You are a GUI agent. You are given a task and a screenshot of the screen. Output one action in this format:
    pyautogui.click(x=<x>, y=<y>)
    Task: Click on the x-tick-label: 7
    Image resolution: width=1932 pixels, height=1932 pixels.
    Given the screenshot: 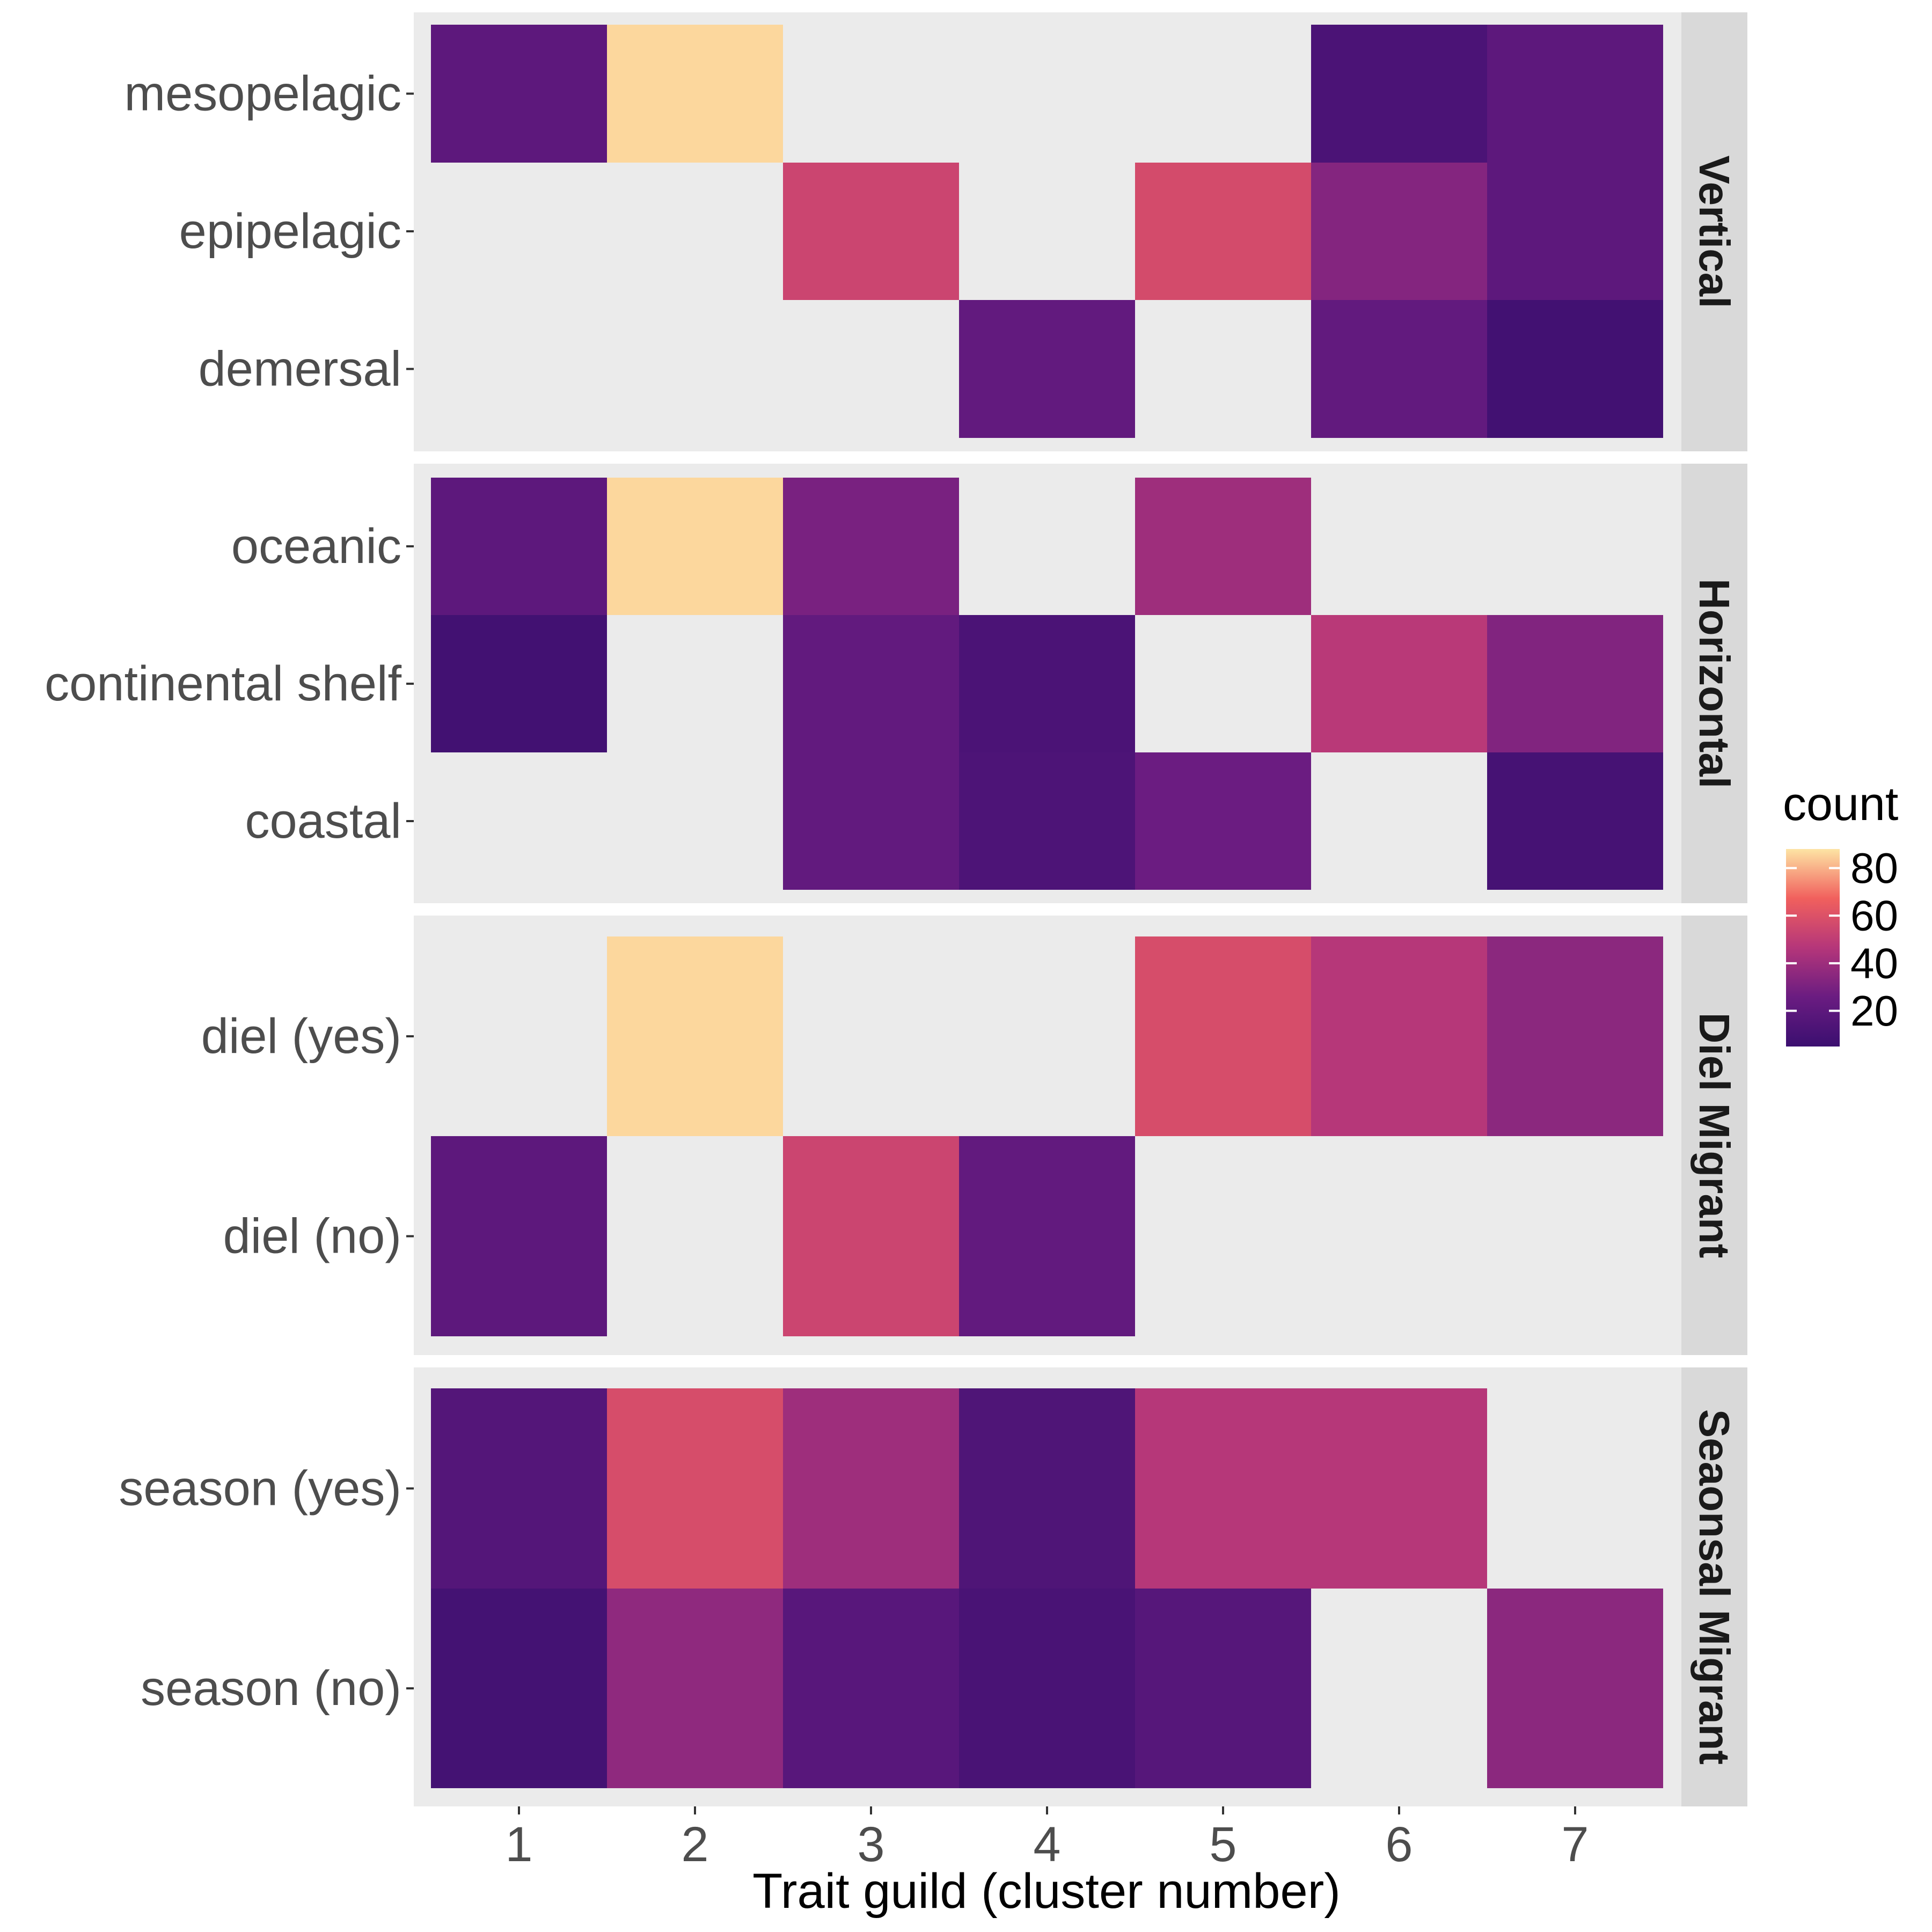 What is the action you would take?
    pyautogui.click(x=1575, y=1844)
    